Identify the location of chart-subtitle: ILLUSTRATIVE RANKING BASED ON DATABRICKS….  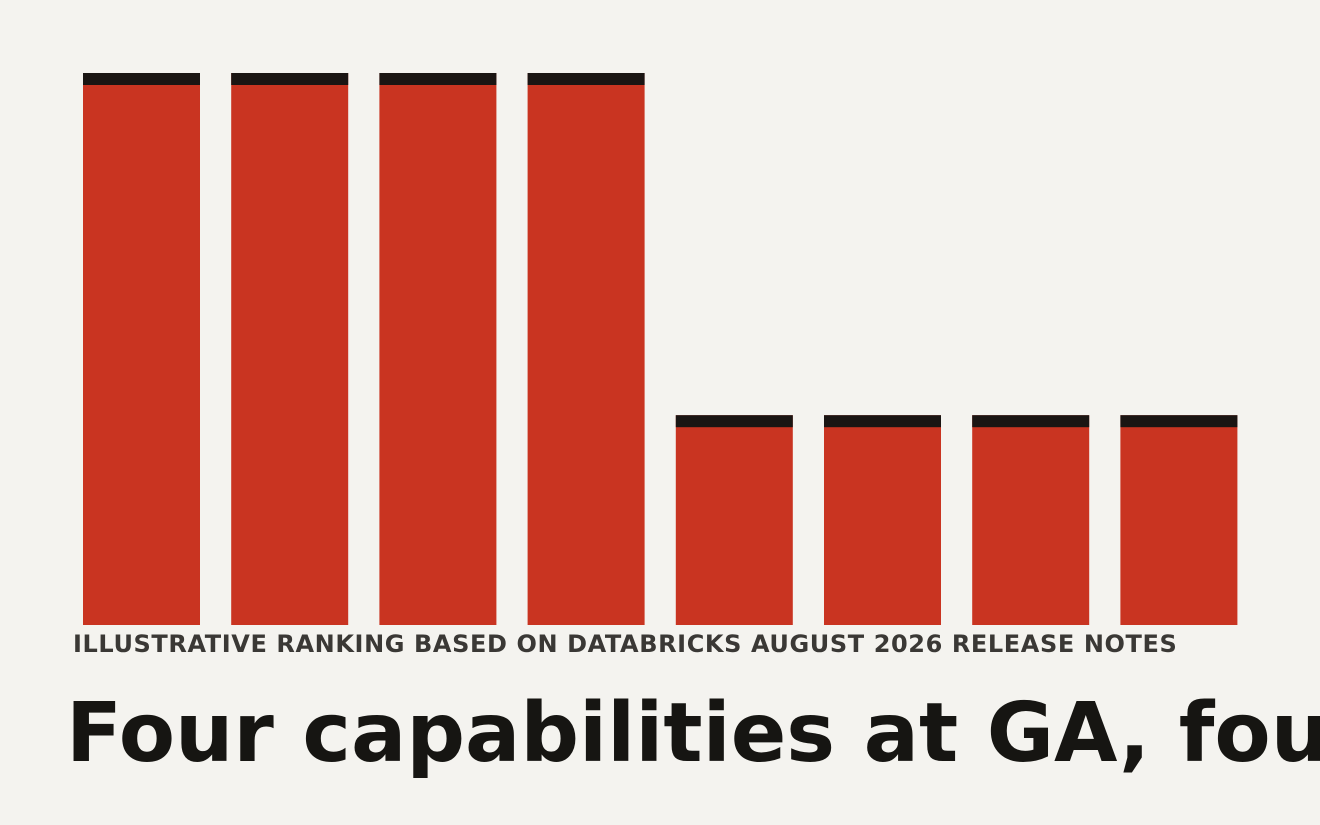
(625, 644).